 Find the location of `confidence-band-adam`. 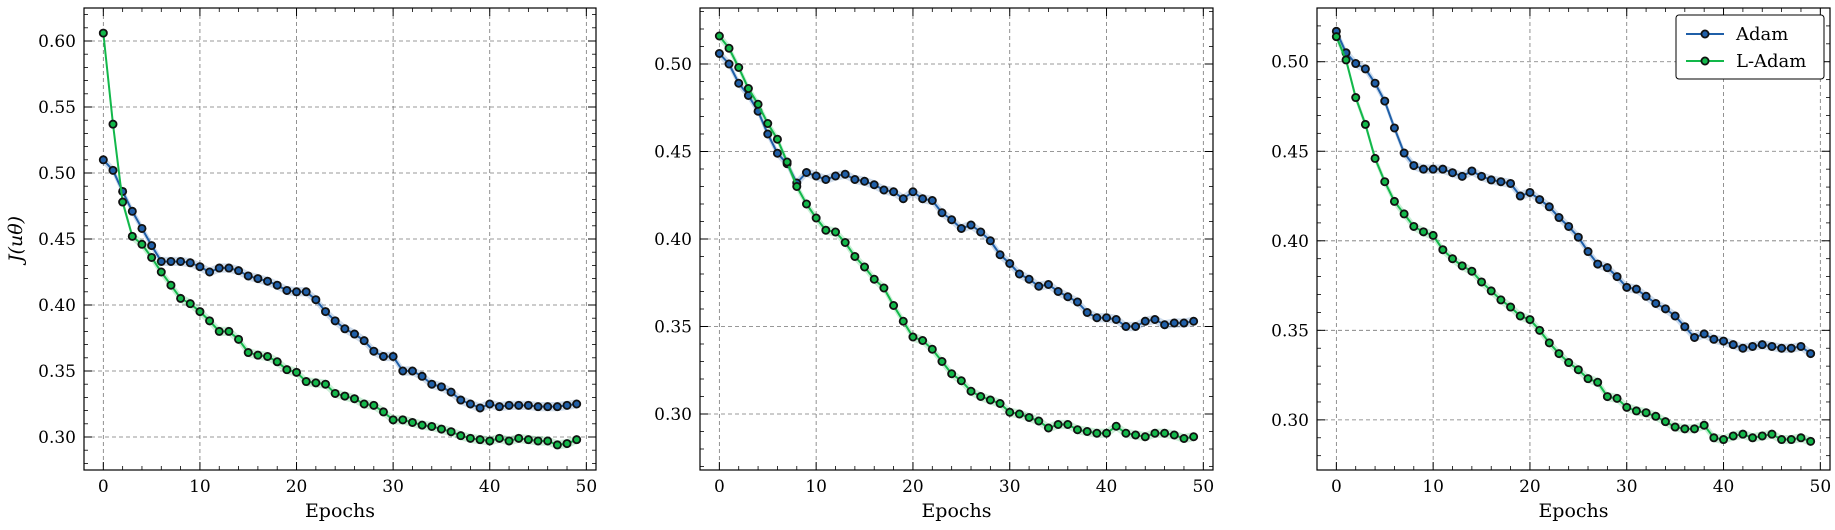

confidence-band-adam is located at coordinates (956, 190).